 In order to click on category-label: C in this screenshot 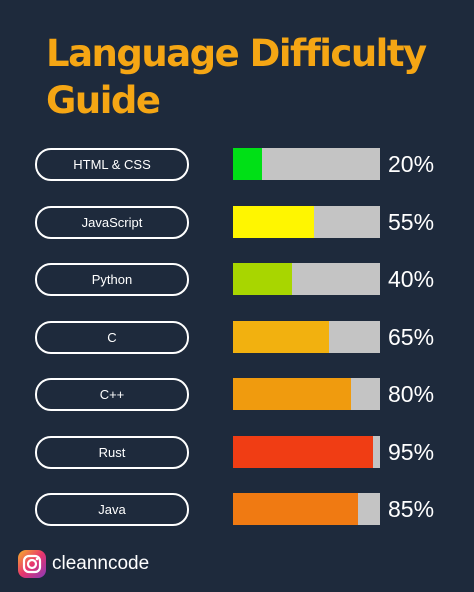, I will do `click(112, 337)`.